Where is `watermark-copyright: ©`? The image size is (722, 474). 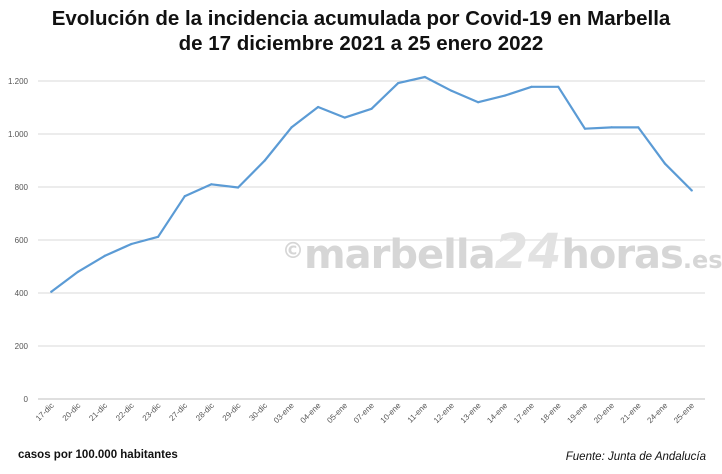 watermark-copyright: © is located at coordinates (293, 251).